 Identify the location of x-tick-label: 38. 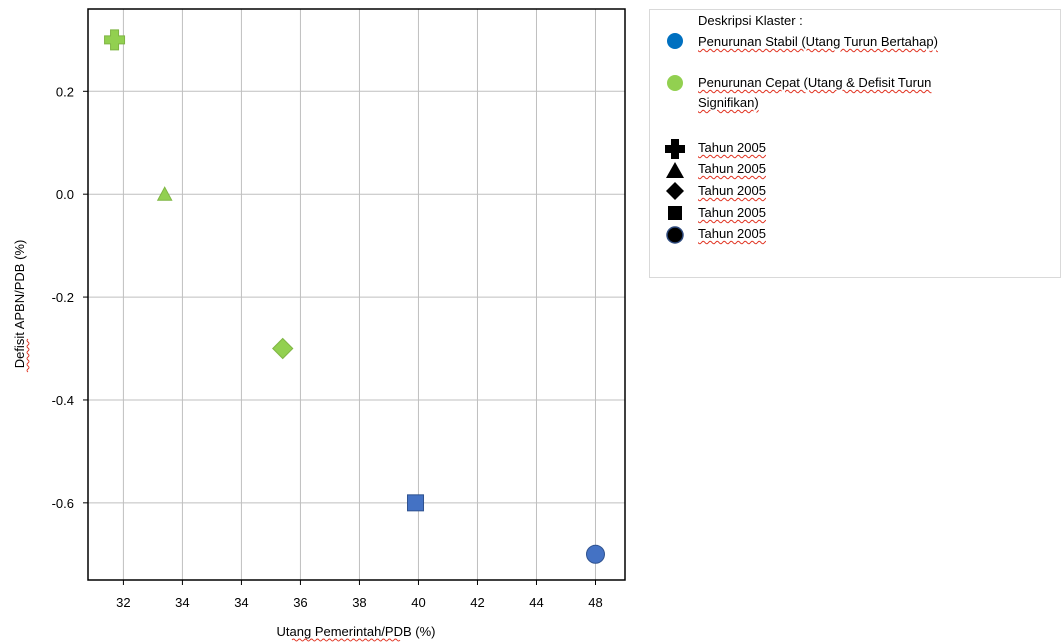
(359, 602).